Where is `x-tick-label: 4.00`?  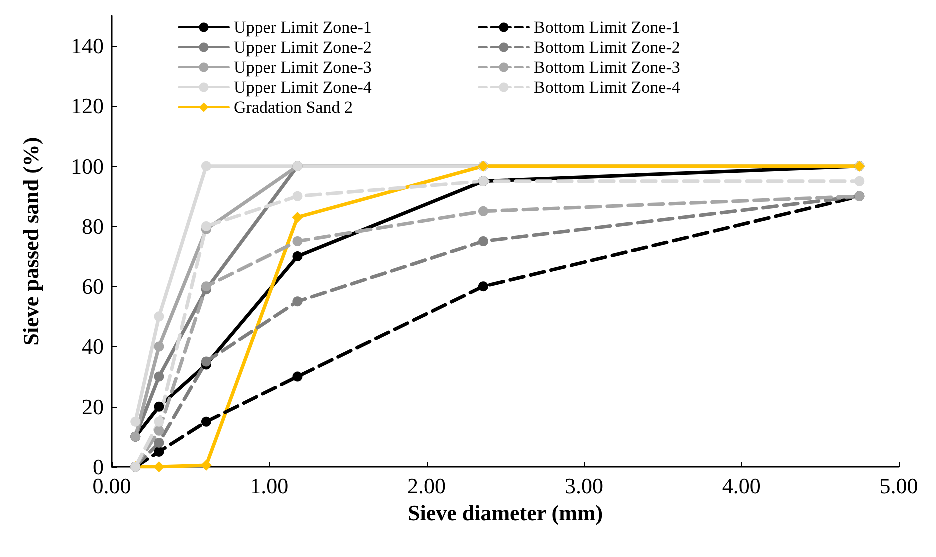
x-tick-label: 4.00 is located at coordinates (741, 486).